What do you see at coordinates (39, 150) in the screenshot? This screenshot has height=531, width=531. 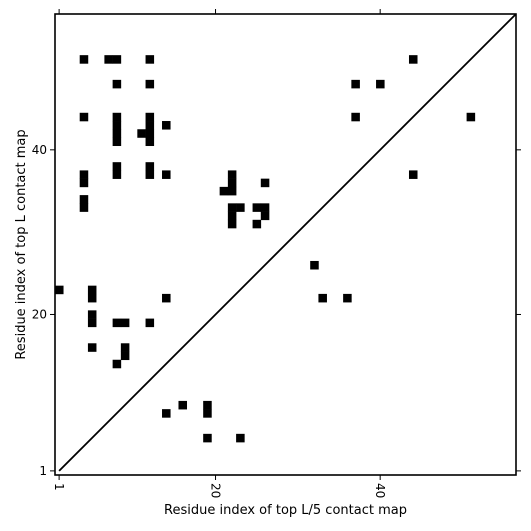 I see `y-tick-label: 40` at bounding box center [39, 150].